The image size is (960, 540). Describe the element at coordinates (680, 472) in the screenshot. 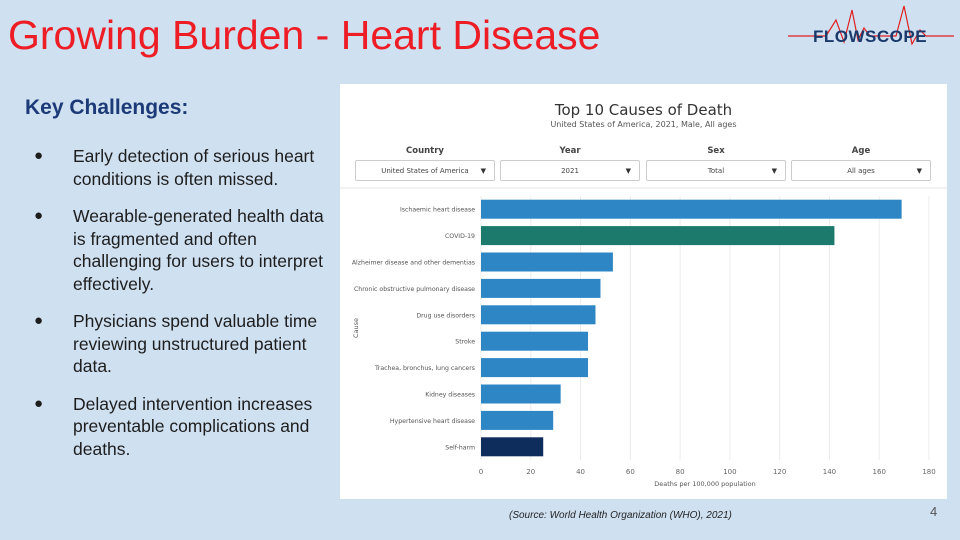

I see `x-tick-label: 80` at that location.